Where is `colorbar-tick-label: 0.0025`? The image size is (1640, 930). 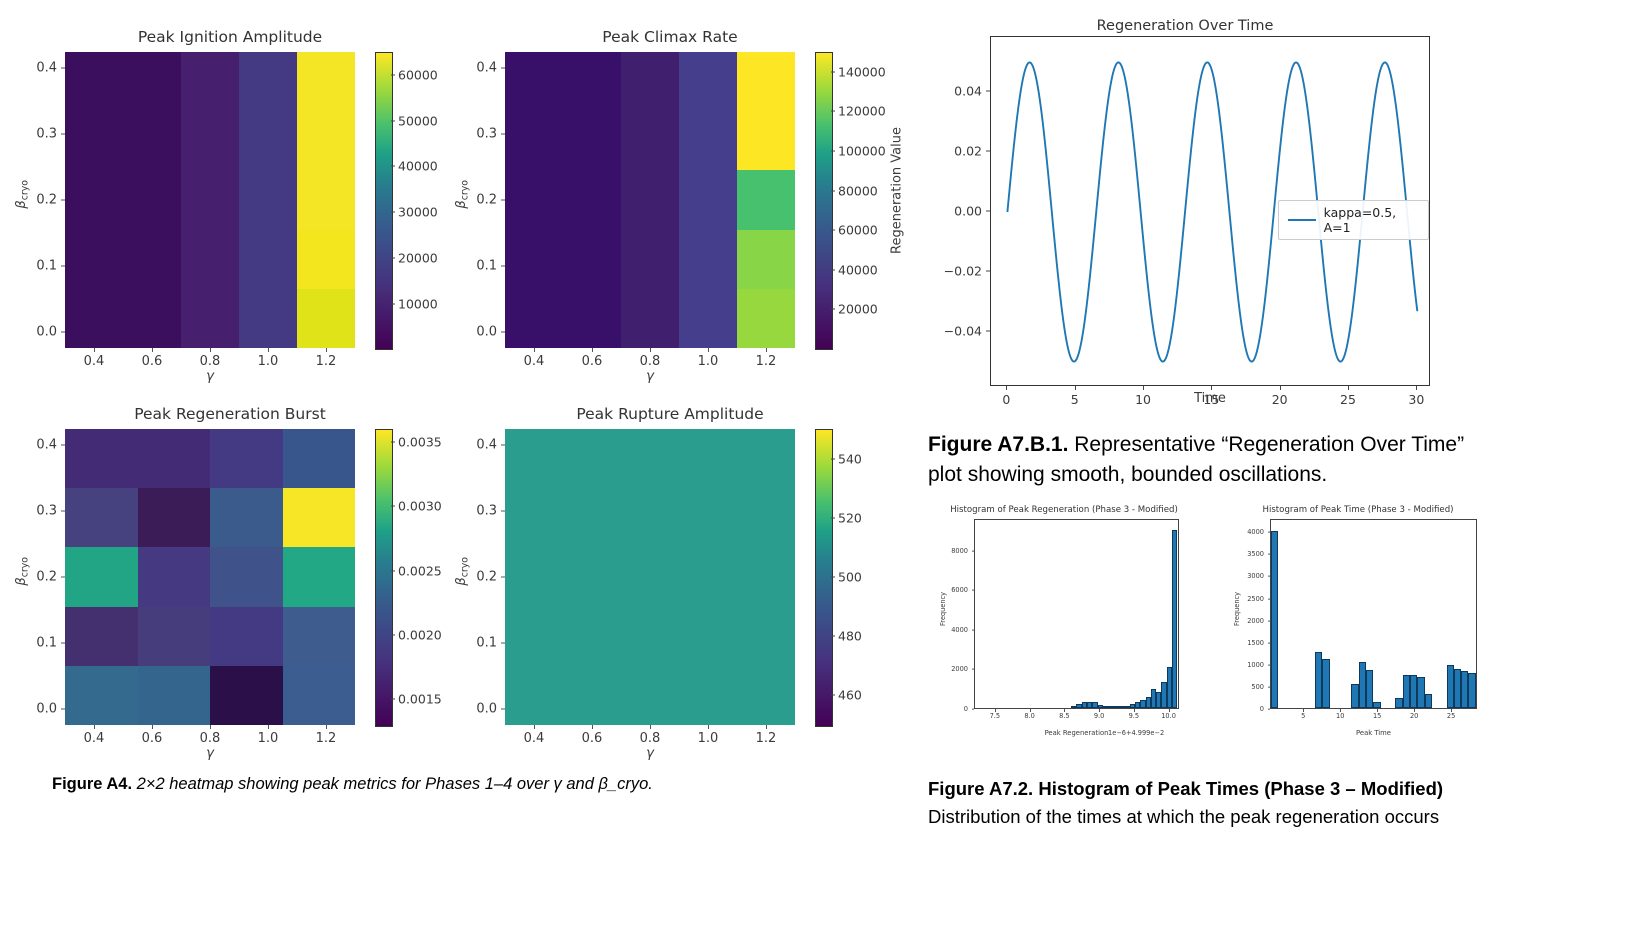 colorbar-tick-label: 0.0025 is located at coordinates (420, 571).